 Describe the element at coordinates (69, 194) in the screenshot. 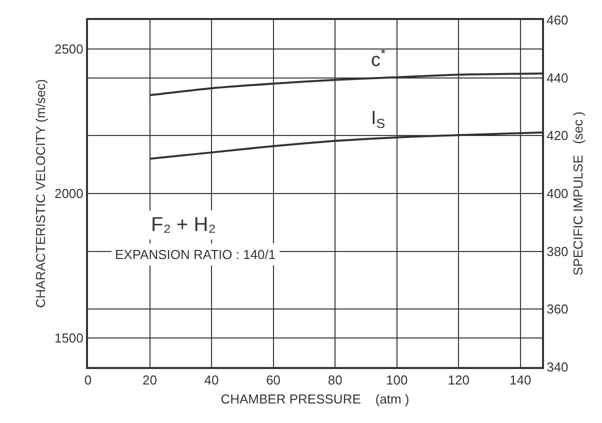

I see `y-tick-label: 2000` at that location.